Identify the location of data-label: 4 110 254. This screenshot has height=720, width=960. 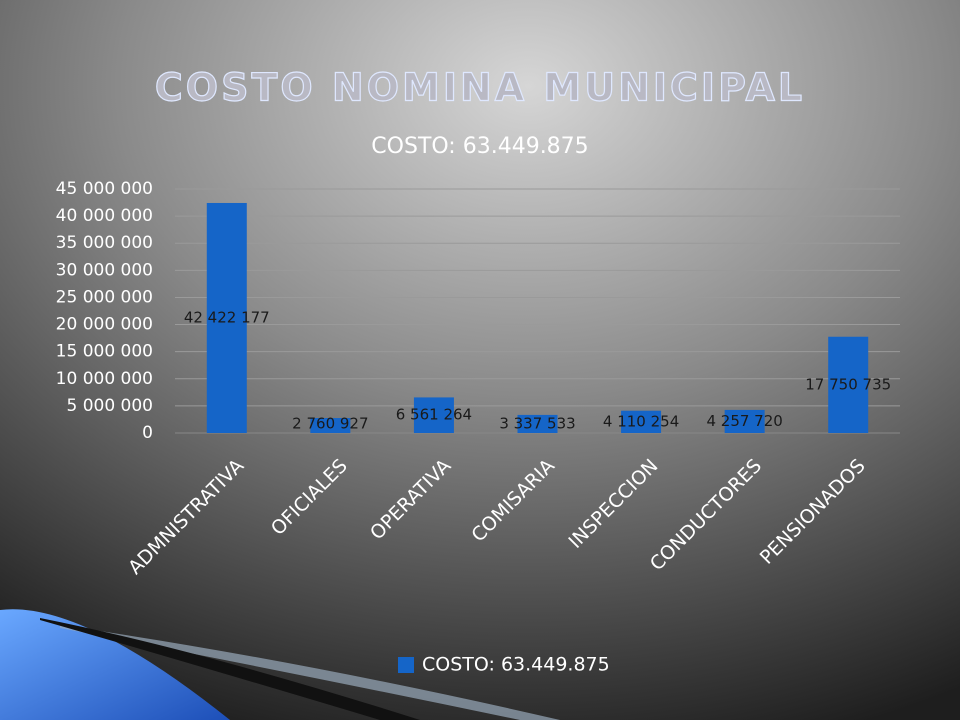
(641, 421).